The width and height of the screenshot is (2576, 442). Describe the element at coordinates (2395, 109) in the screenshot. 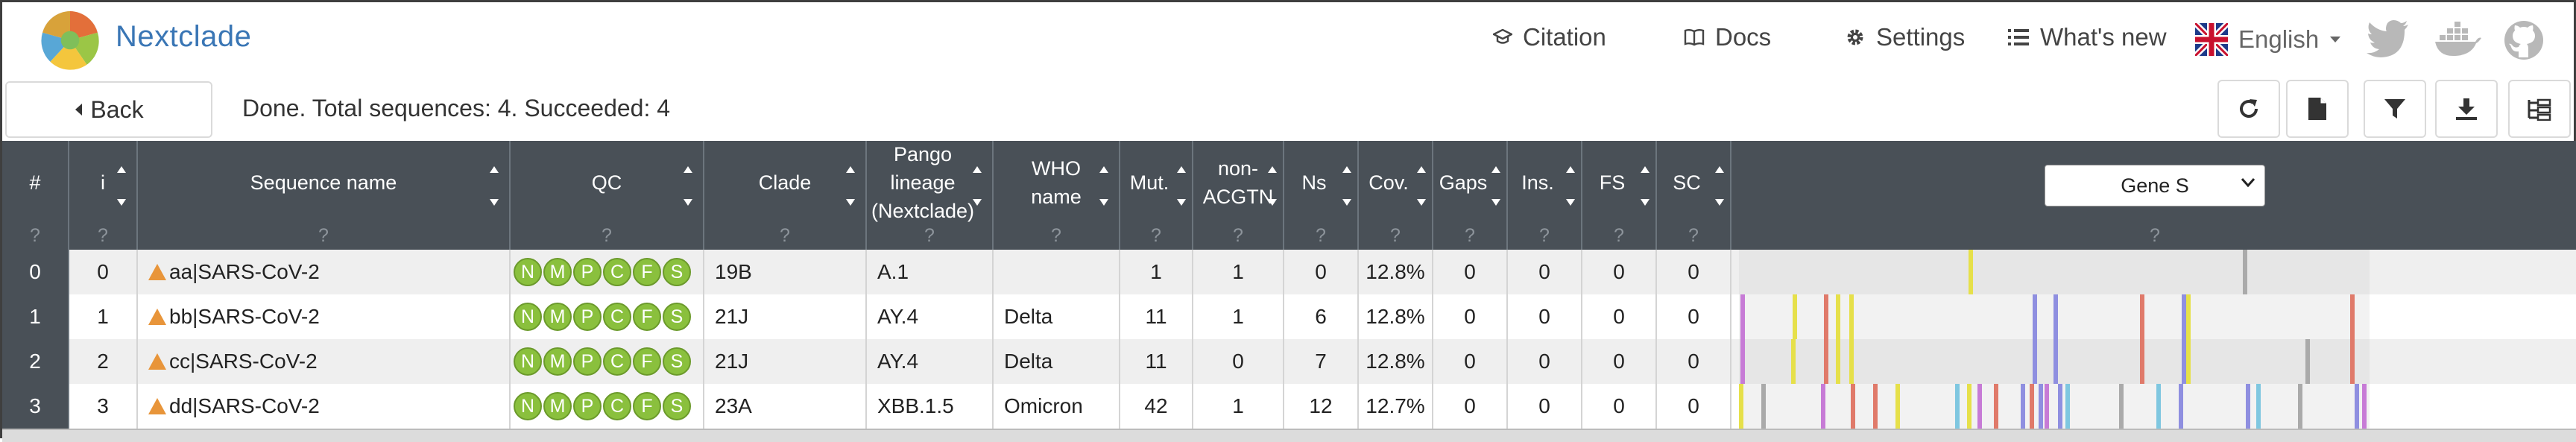

I see `filter-button` at that location.